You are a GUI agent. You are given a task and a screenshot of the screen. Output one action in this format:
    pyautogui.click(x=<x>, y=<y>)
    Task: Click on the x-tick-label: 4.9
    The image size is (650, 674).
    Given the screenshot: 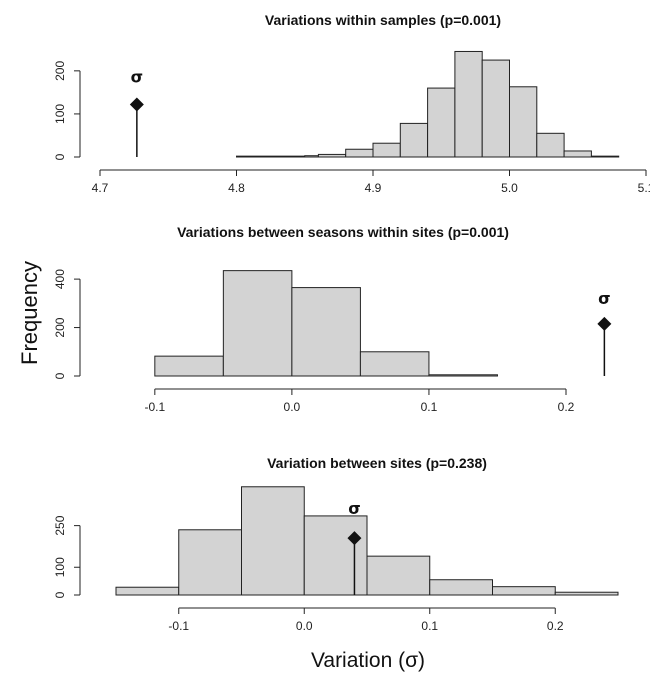 What is the action you would take?
    pyautogui.click(x=373, y=188)
    